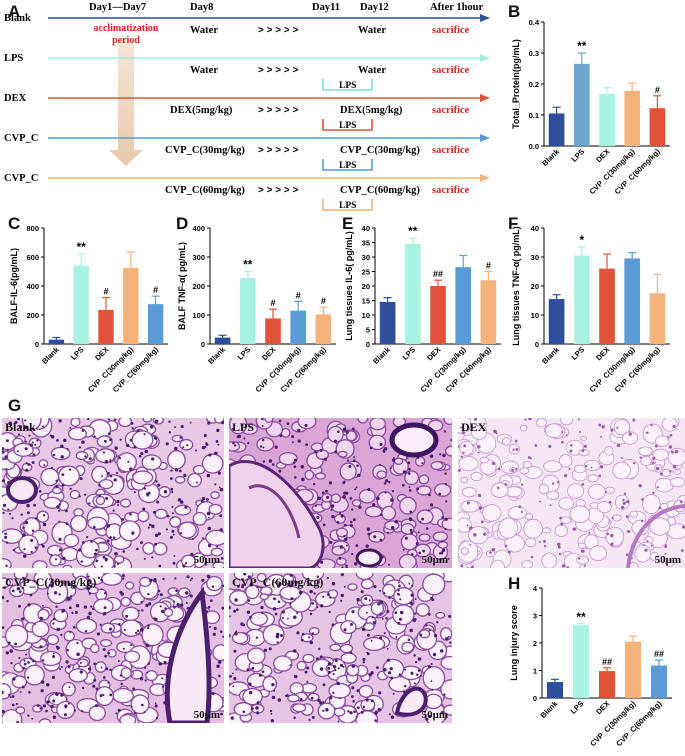 The height and width of the screenshot is (756, 685). I want to click on y-axis-label: Lung injury score, so click(514, 643).